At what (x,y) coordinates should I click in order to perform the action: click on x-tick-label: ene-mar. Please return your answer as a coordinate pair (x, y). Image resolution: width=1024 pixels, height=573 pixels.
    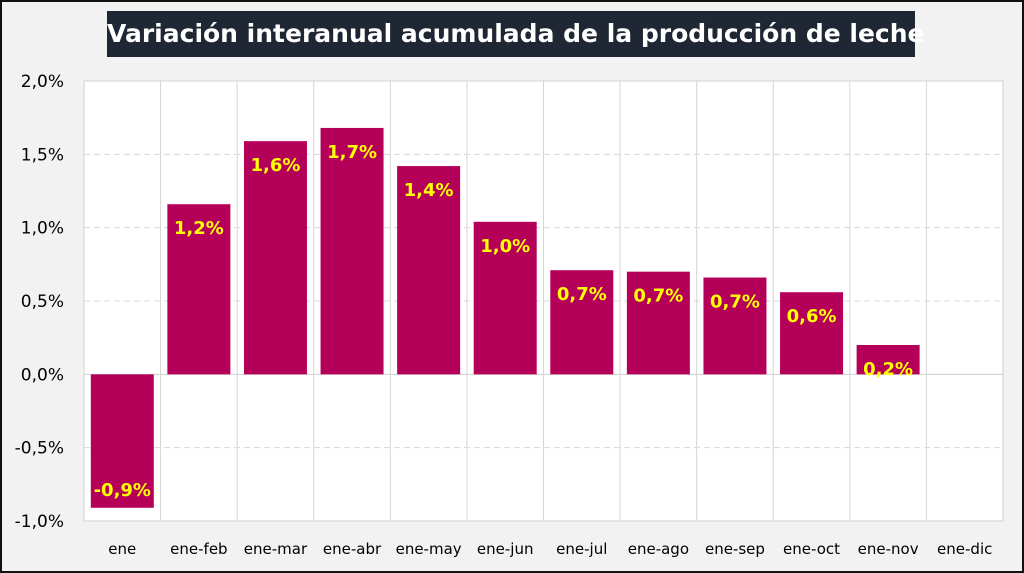
    Looking at the image, I should click on (276, 549).